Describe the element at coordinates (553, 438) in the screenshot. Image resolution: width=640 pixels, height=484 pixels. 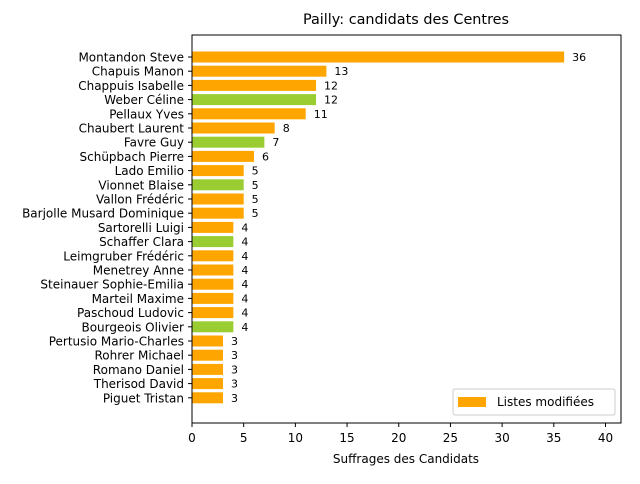
I see `x-tick-label: 35` at that location.